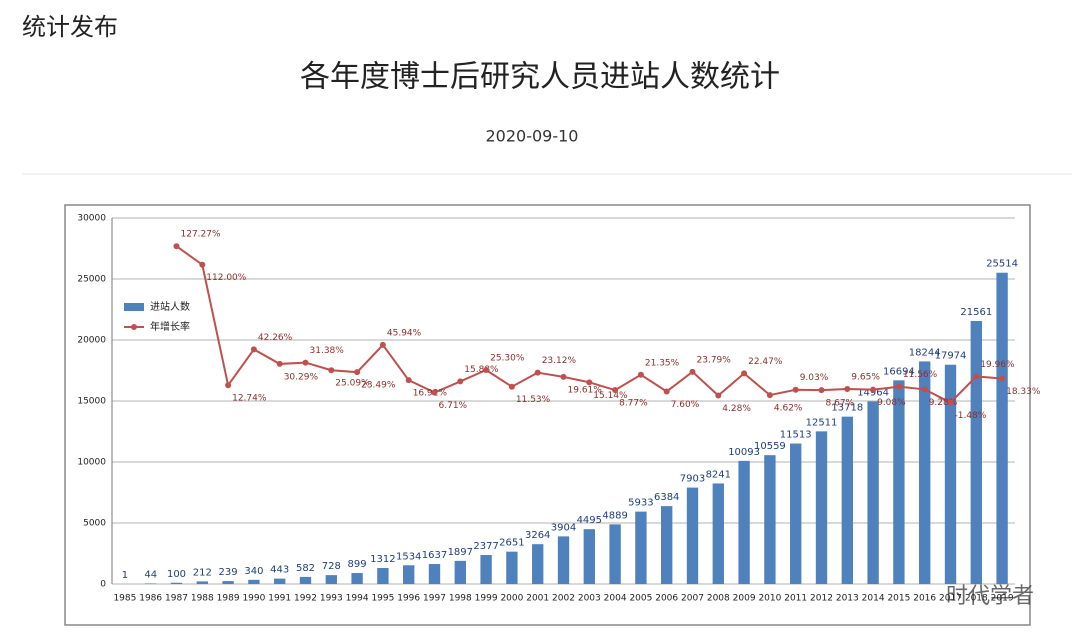 The image size is (1080, 643). I want to click on bar-value-label: 16694, so click(899, 371).